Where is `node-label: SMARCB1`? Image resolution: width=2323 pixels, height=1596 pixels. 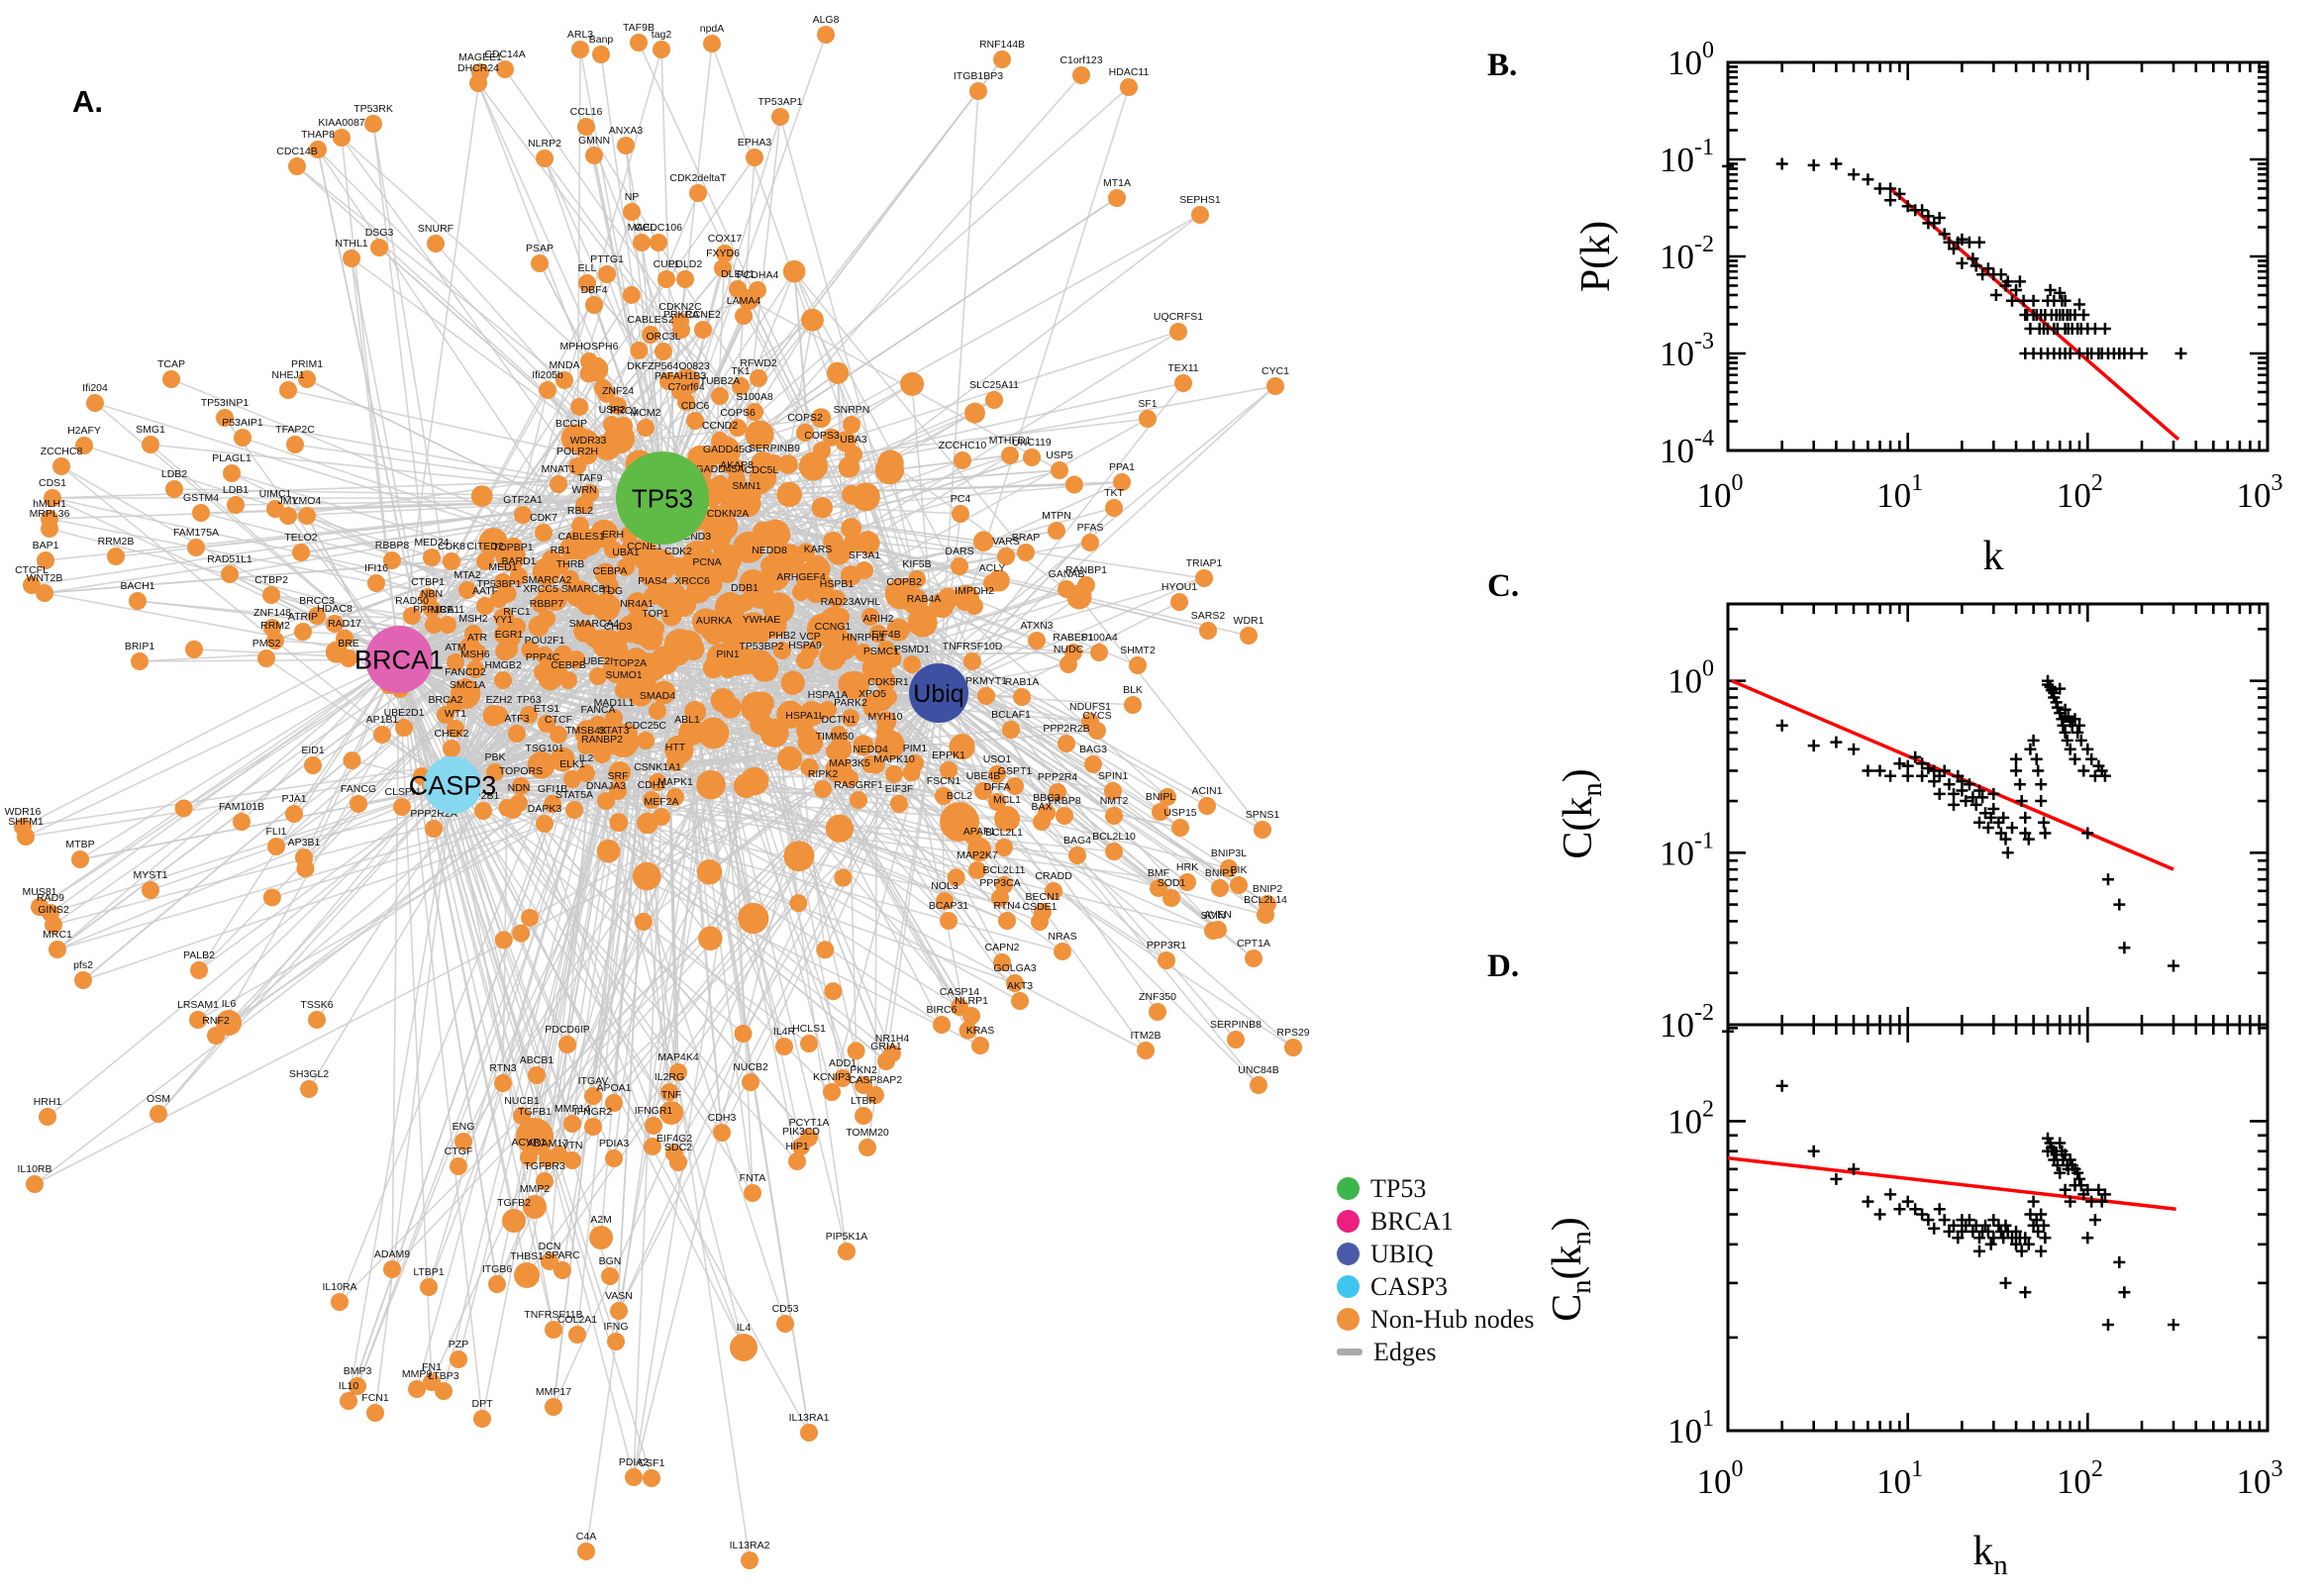
node-label: SMARCB1 is located at coordinates (586, 589).